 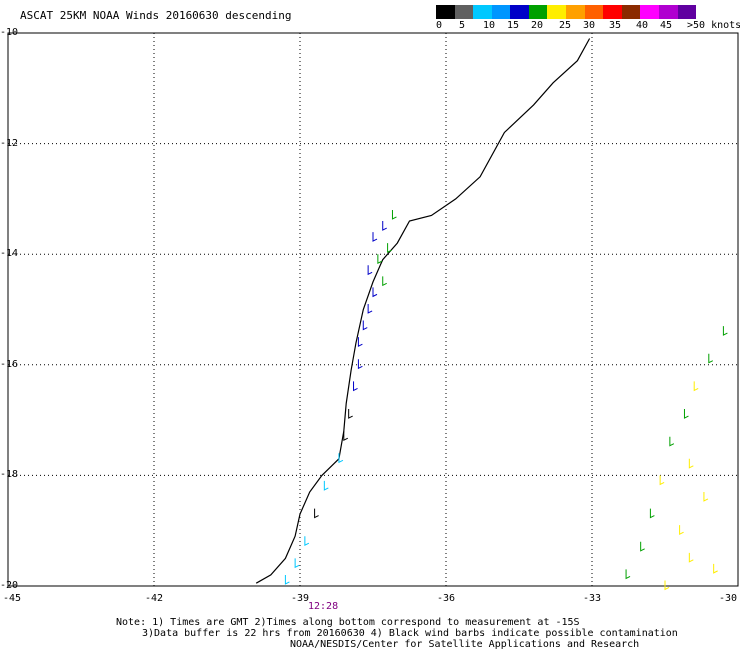 I want to click on latitude-label: -20, so click(x=9, y=585).